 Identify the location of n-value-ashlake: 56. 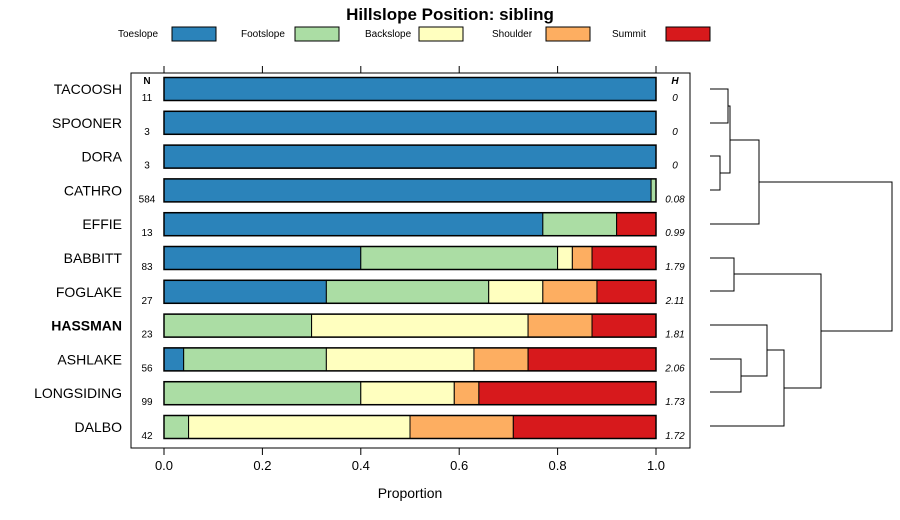
(147, 368).